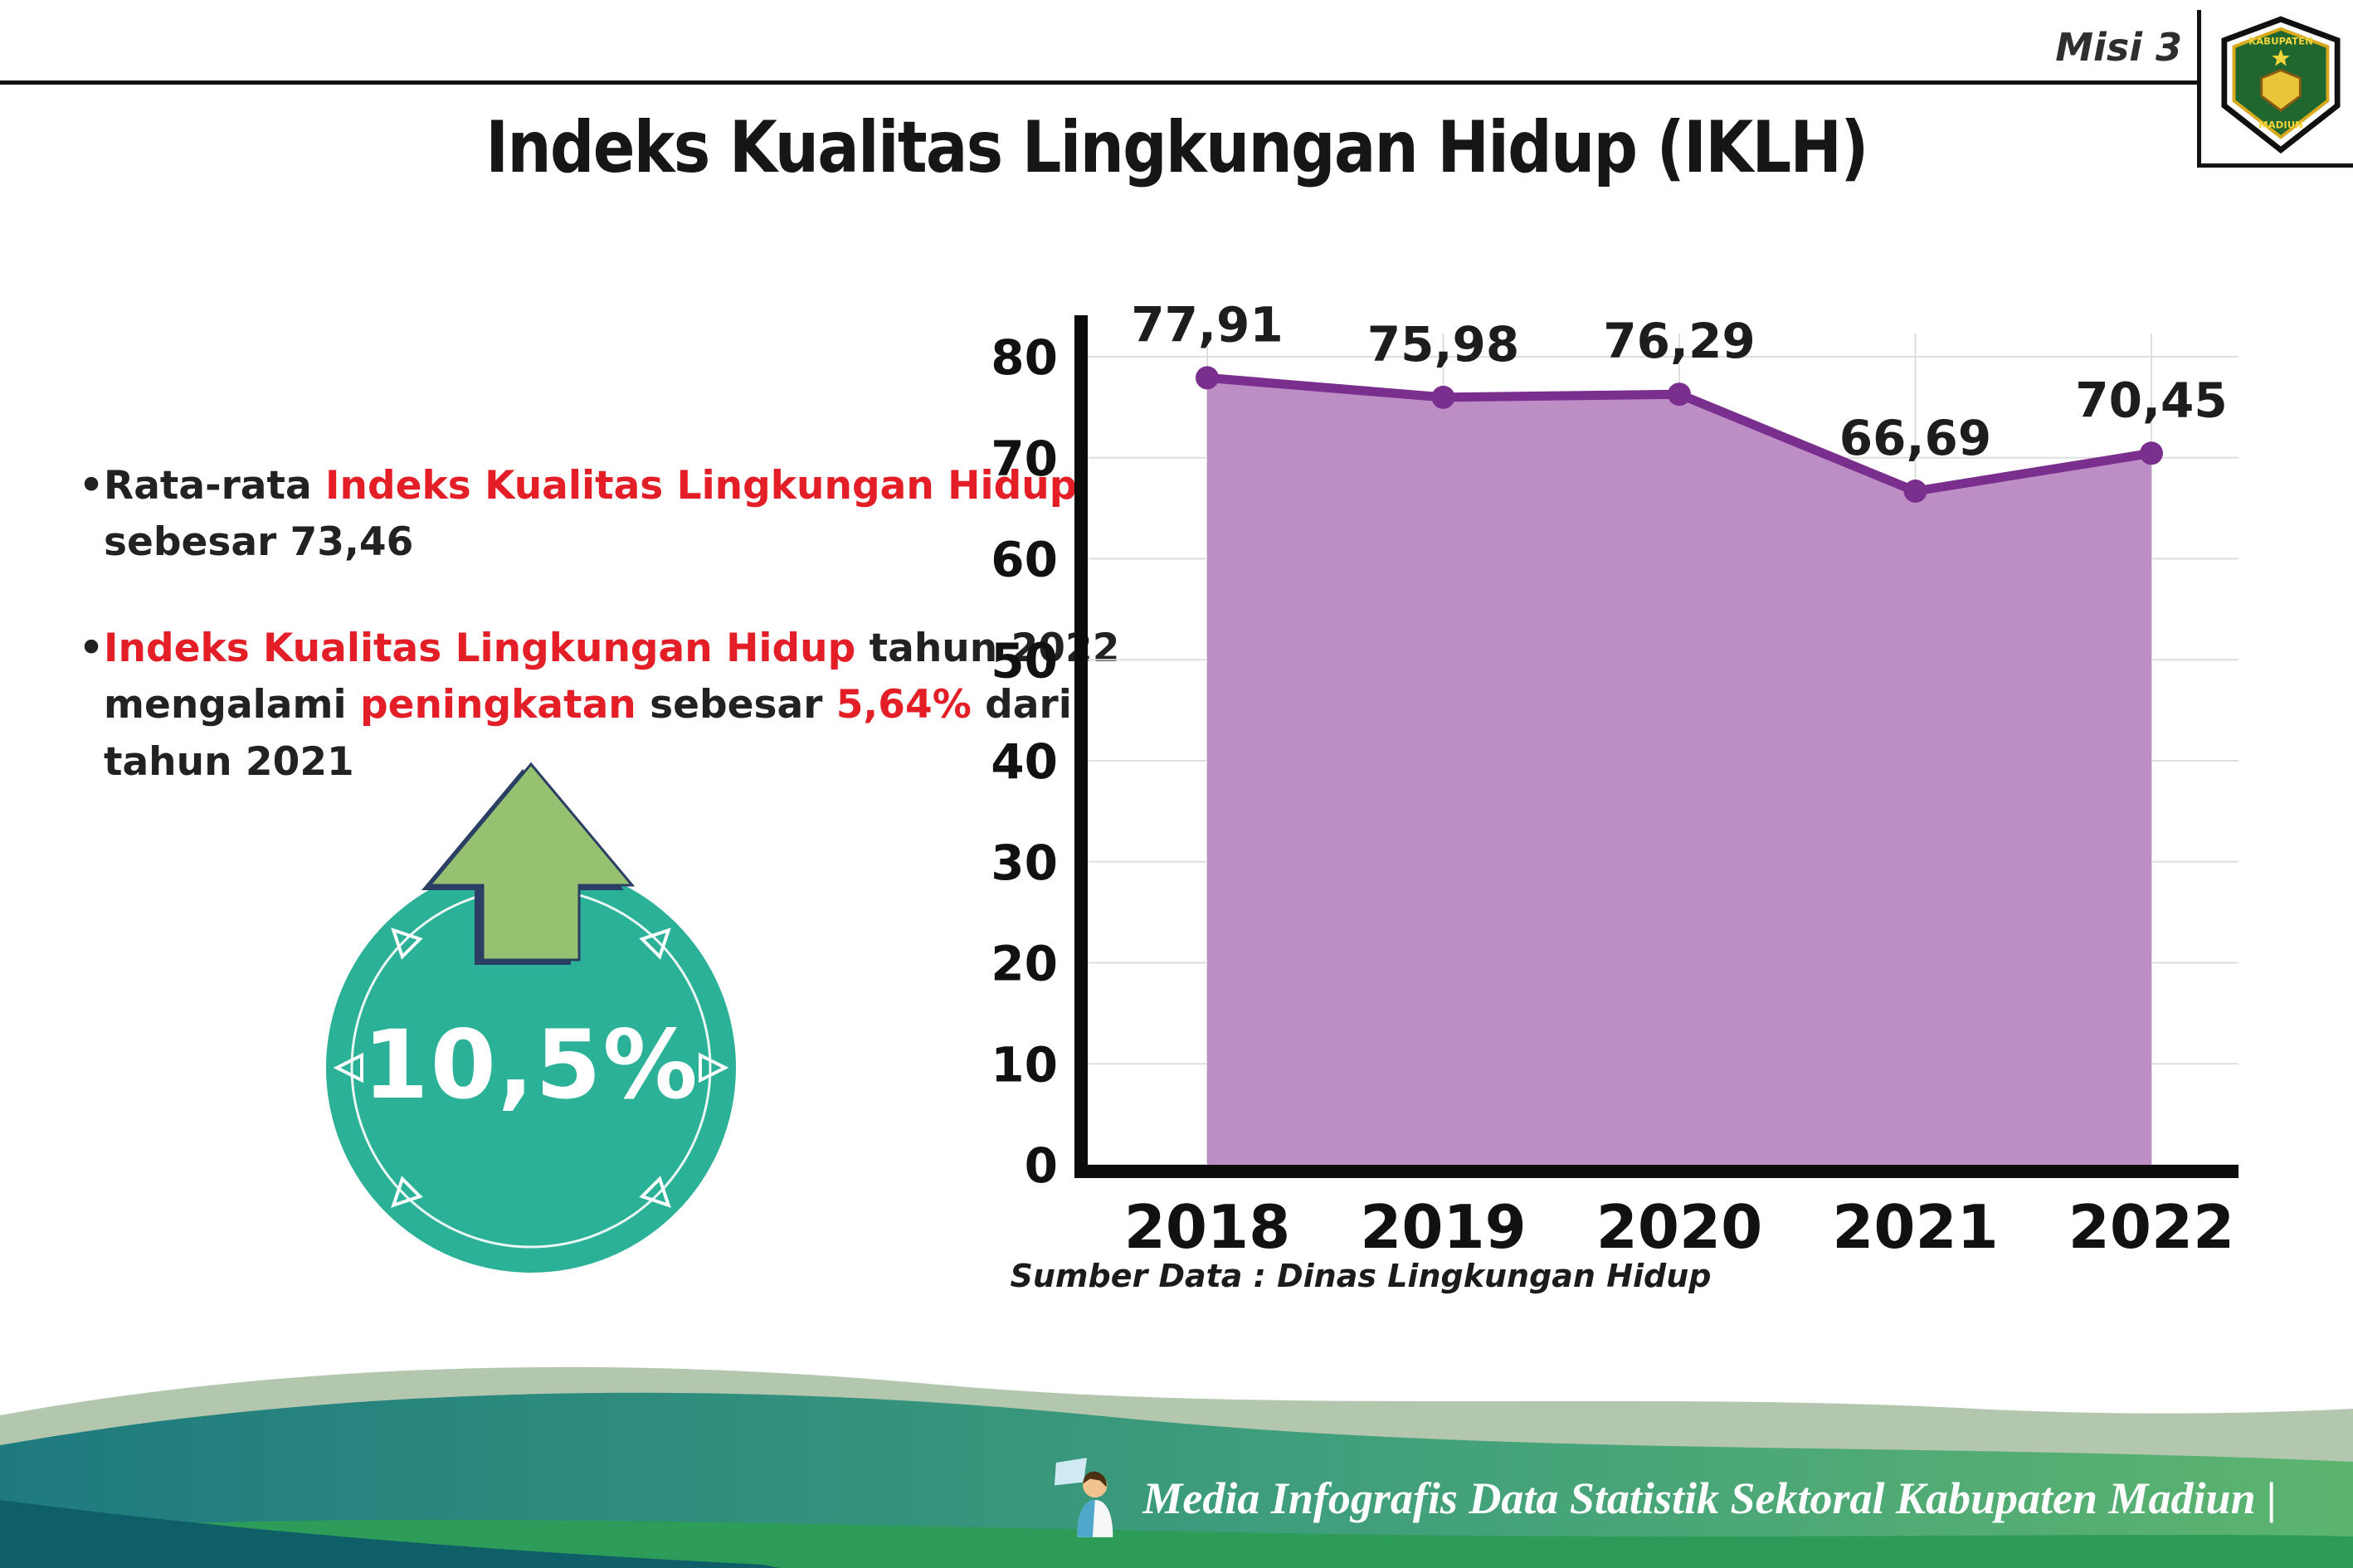 The image size is (2353, 1568). I want to click on logo-star-icon, so click(2281, 57).